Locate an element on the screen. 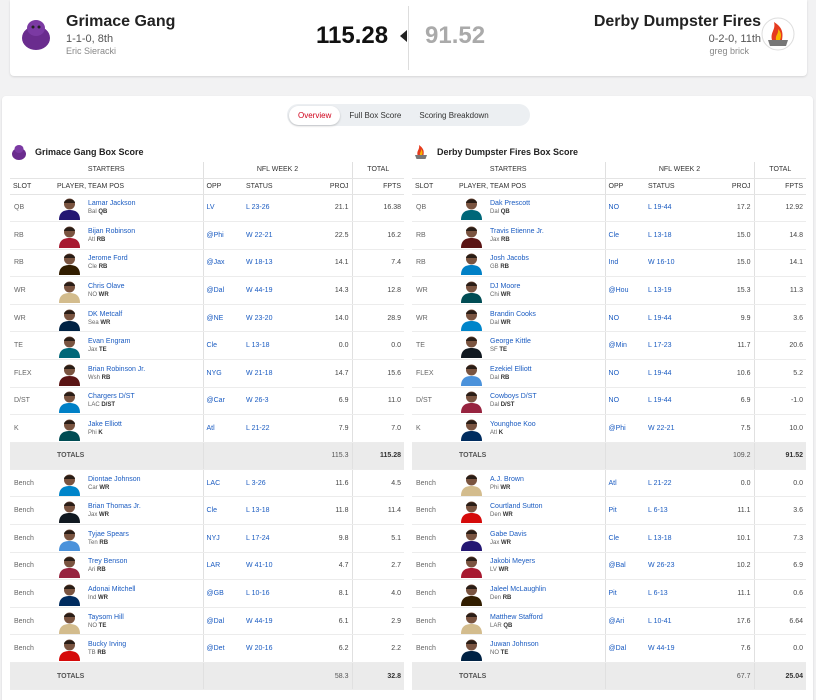 The width and height of the screenshot is (816, 700). player-row: Bench Tyjae Spears Ten RB NYJ L 17-24 9.8 5.1 is located at coordinates (207, 538).